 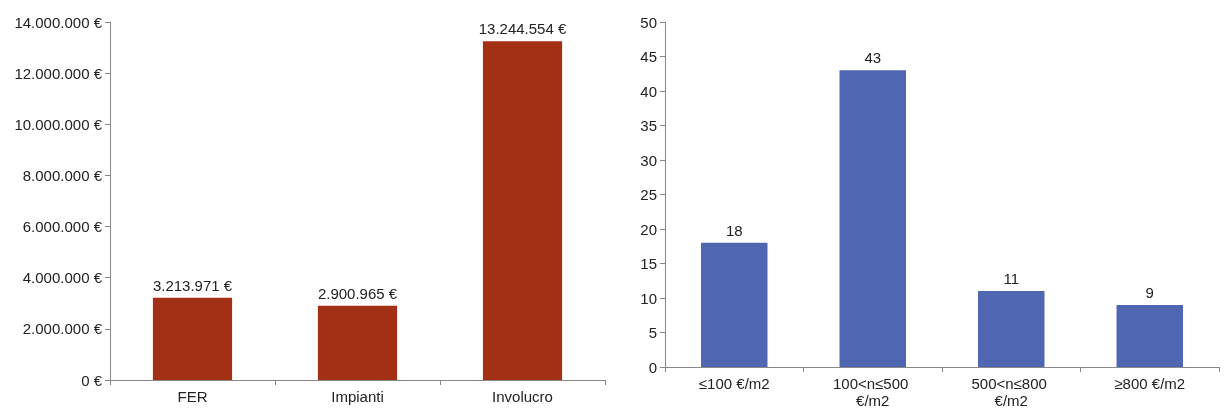 I want to click on x-tick-label: 500<n≤800 €/m2, so click(x=1011, y=392).